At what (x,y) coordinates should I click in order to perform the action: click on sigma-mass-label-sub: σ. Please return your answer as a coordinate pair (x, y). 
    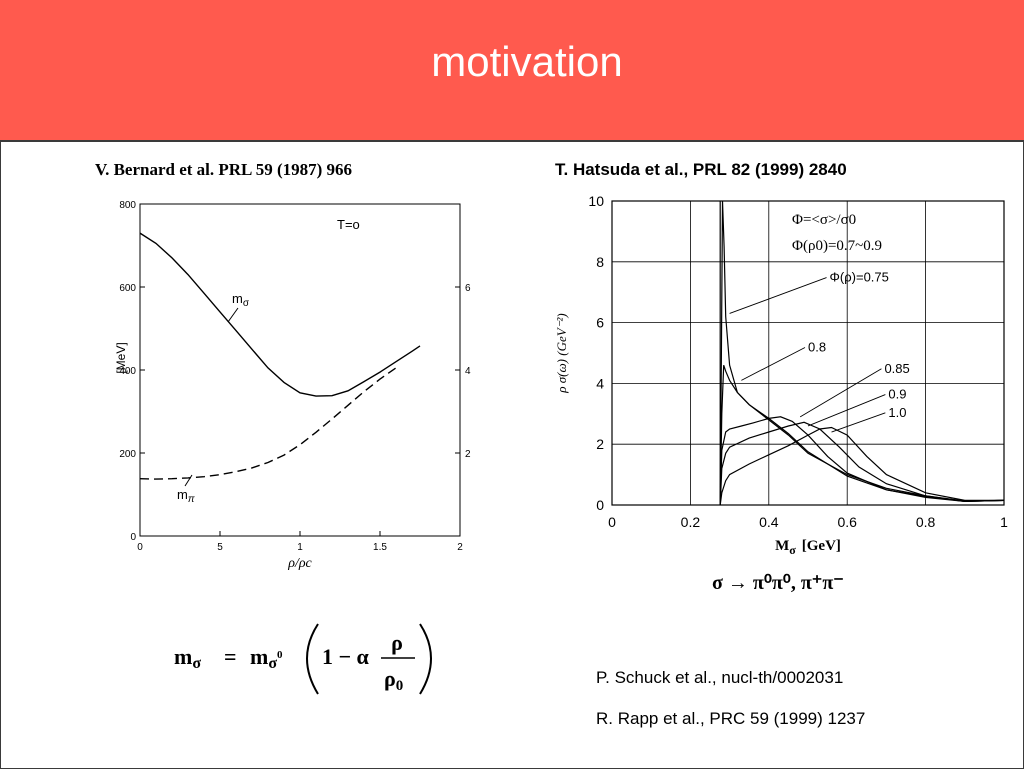
    Looking at the image, I should click on (246, 303).